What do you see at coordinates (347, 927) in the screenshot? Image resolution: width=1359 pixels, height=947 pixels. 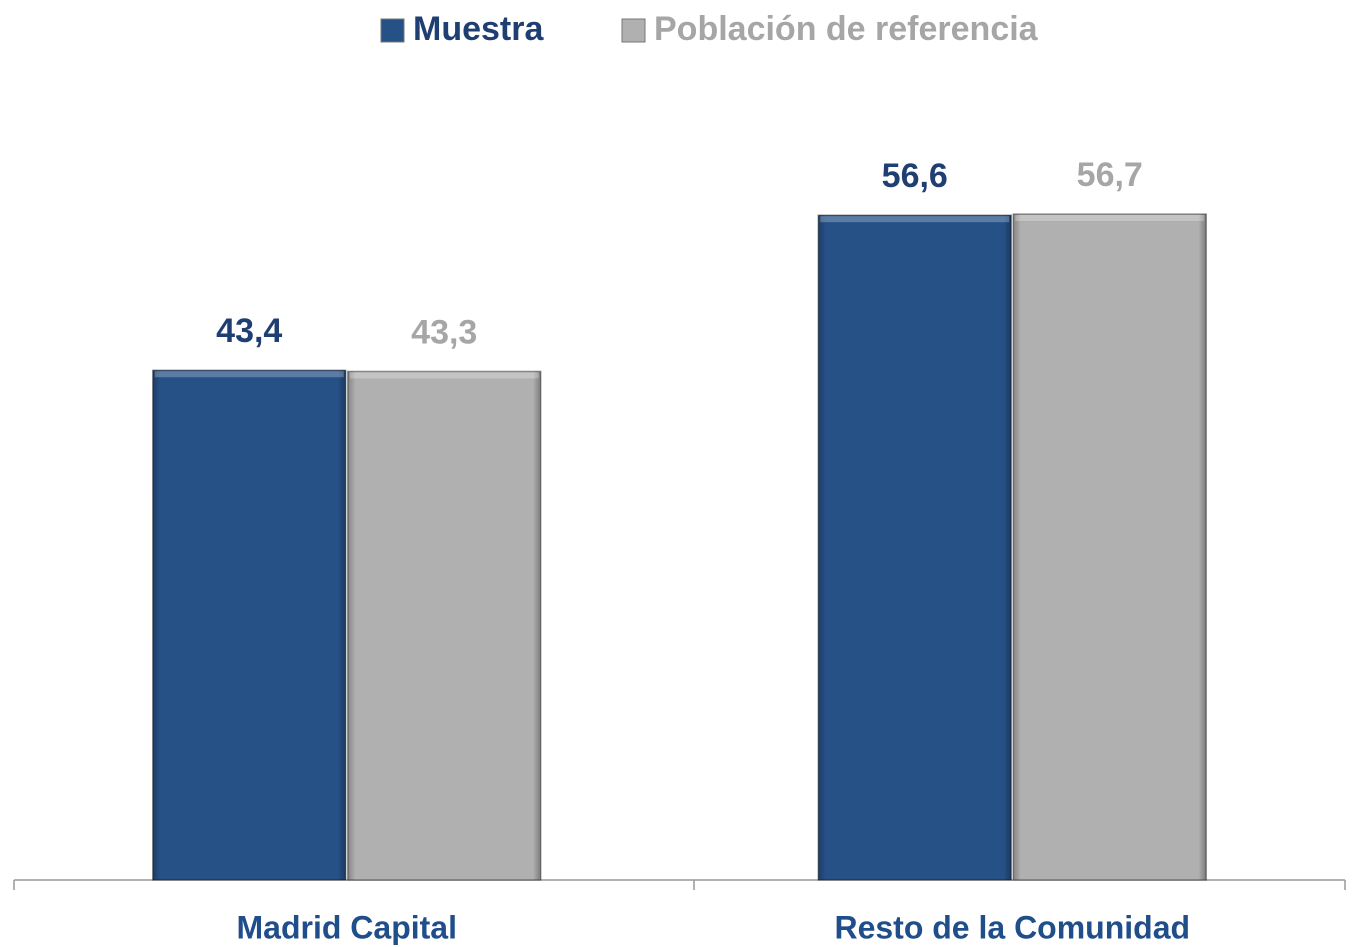 I see `x-tick-label: Madrid Capital` at bounding box center [347, 927].